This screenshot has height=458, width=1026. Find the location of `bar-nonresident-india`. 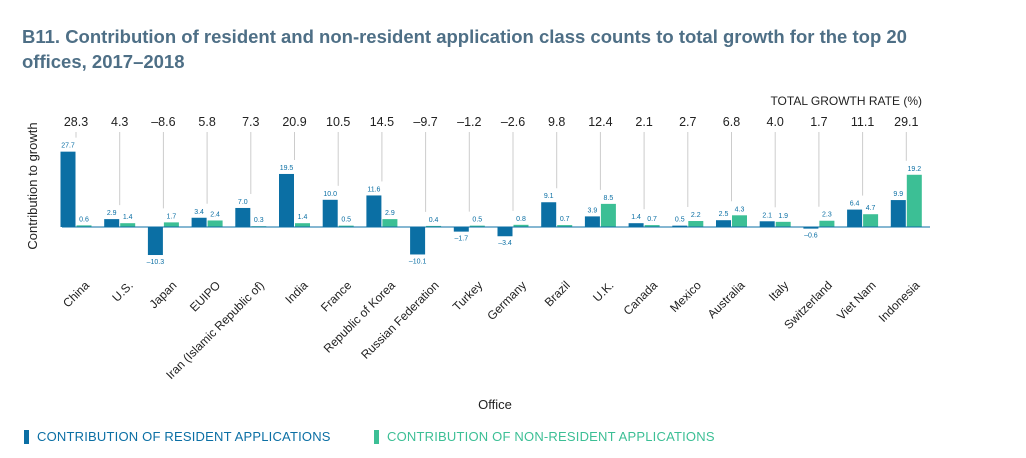

bar-nonresident-india is located at coordinates (302, 225).